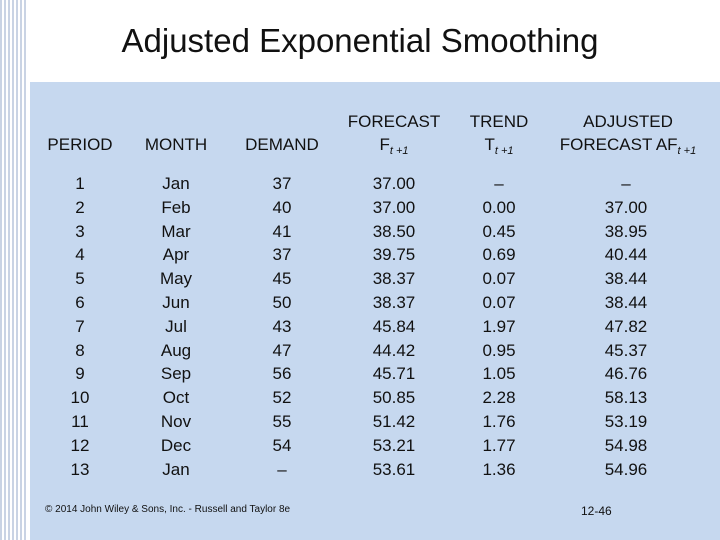  What do you see at coordinates (626, 469) in the screenshot?
I see `cell-adjusted: 54.96` at bounding box center [626, 469].